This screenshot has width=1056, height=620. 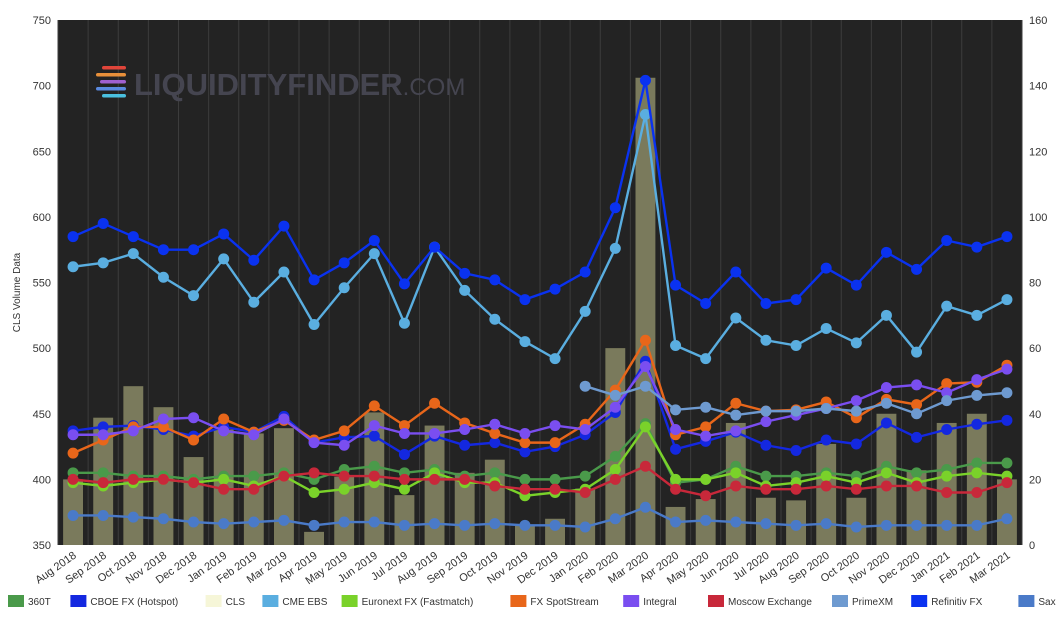 What do you see at coordinates (554, 601) in the screenshot?
I see `legend-item-fx-spotstream: FX SpotStream` at bounding box center [554, 601].